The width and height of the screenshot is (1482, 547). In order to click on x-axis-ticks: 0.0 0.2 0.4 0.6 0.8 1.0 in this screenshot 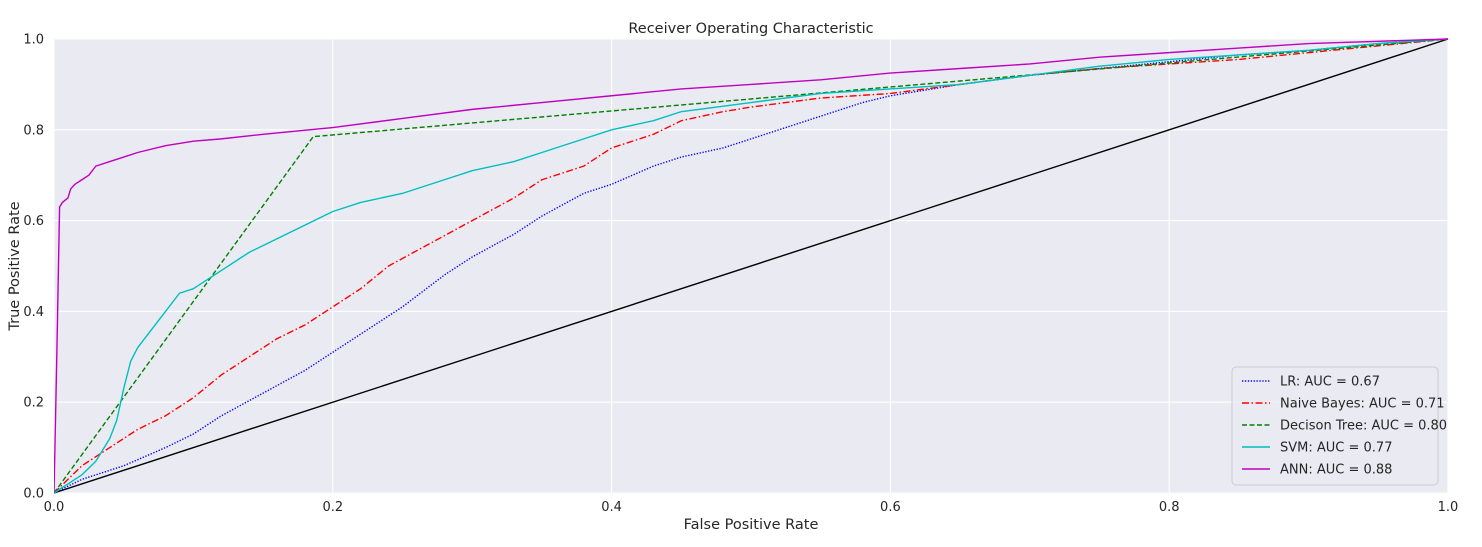, I will do `click(751, 507)`.